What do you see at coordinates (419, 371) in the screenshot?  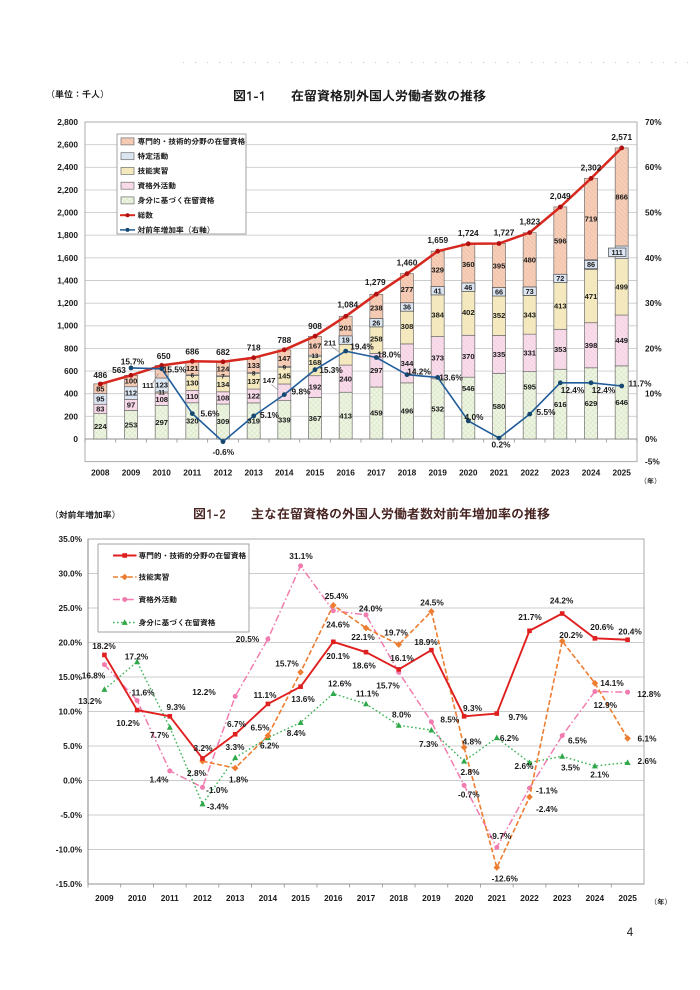 I see `svg-text: 14.2%` at bounding box center [419, 371].